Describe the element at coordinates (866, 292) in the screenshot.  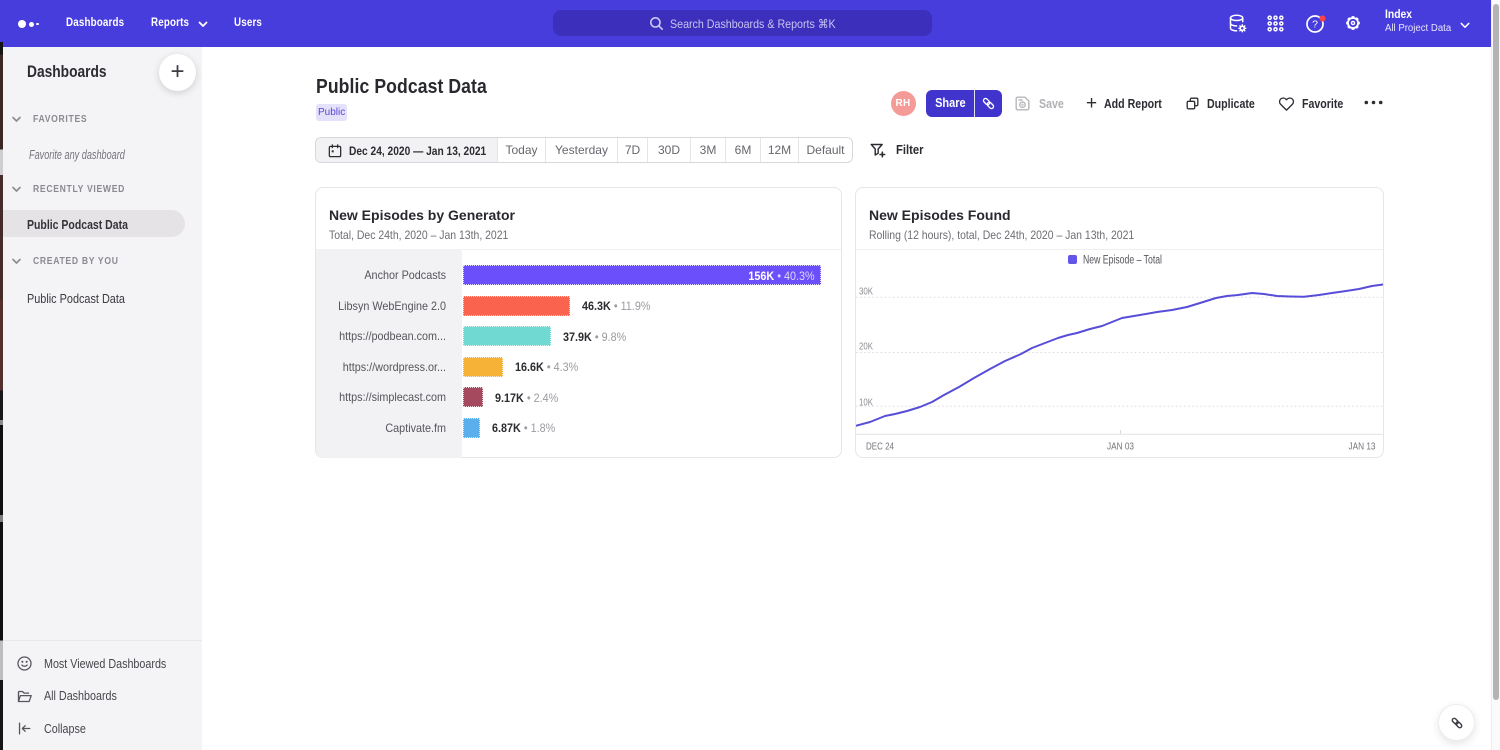
I see `svg-text: 30K` at that location.